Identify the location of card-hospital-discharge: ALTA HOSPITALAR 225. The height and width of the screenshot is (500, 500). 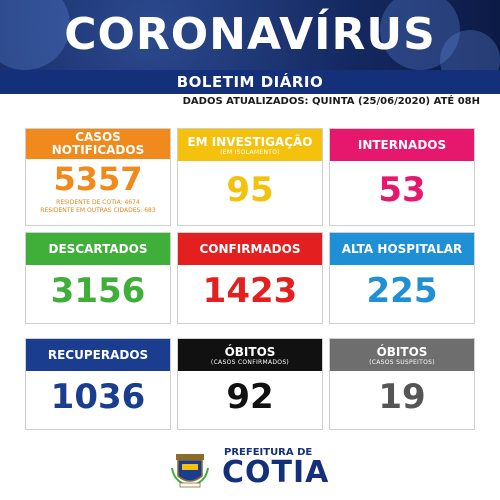
(402, 278).